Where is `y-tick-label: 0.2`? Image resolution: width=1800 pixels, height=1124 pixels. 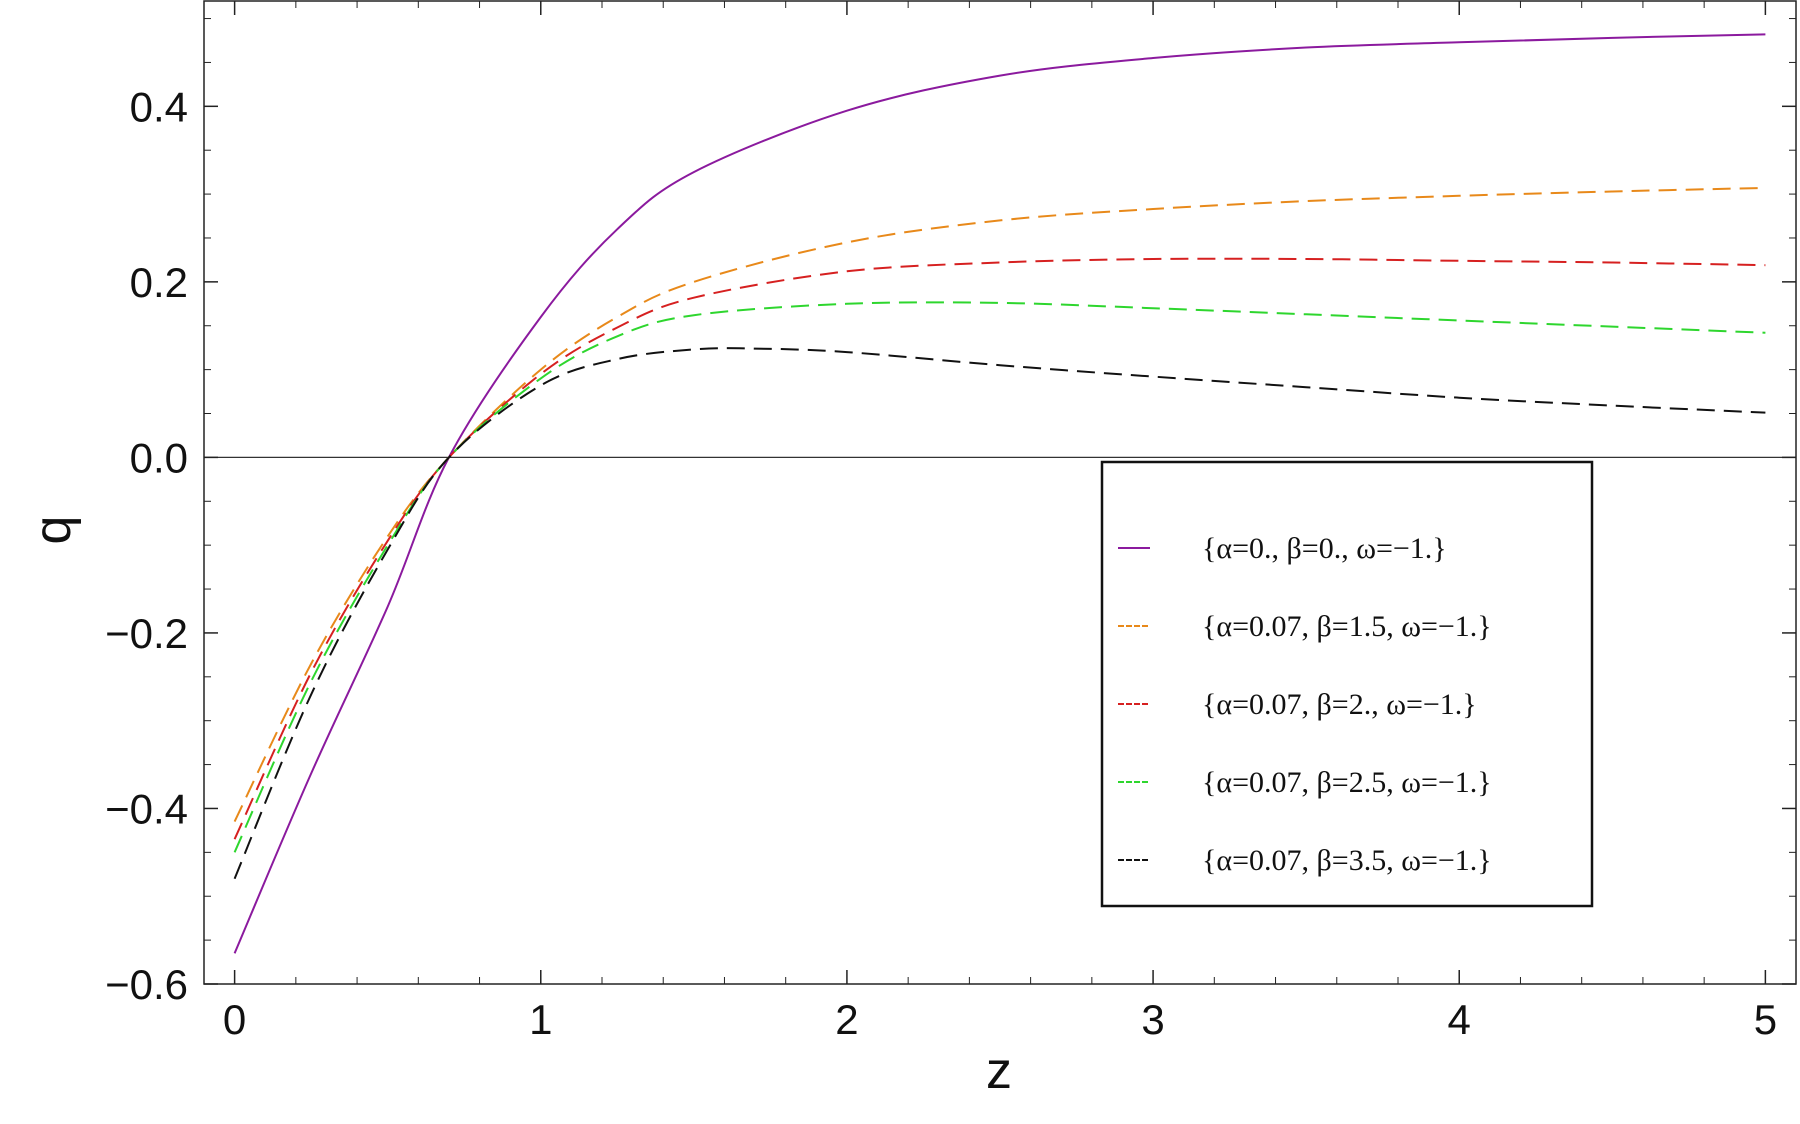
y-tick-label: 0.2 is located at coordinates (159, 282).